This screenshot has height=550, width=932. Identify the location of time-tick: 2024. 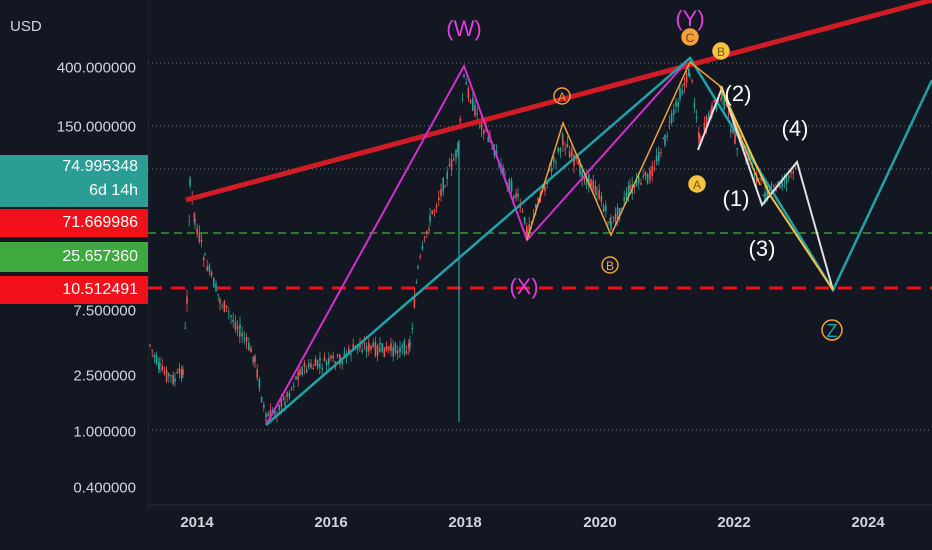
(868, 522).